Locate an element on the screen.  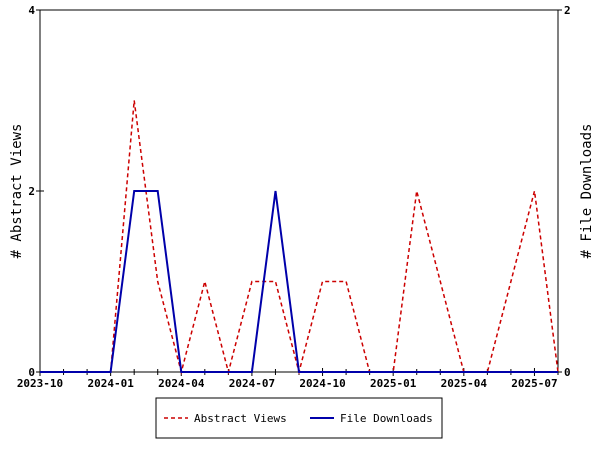
x-tick-label: 2024-04 is located at coordinates (181, 383).